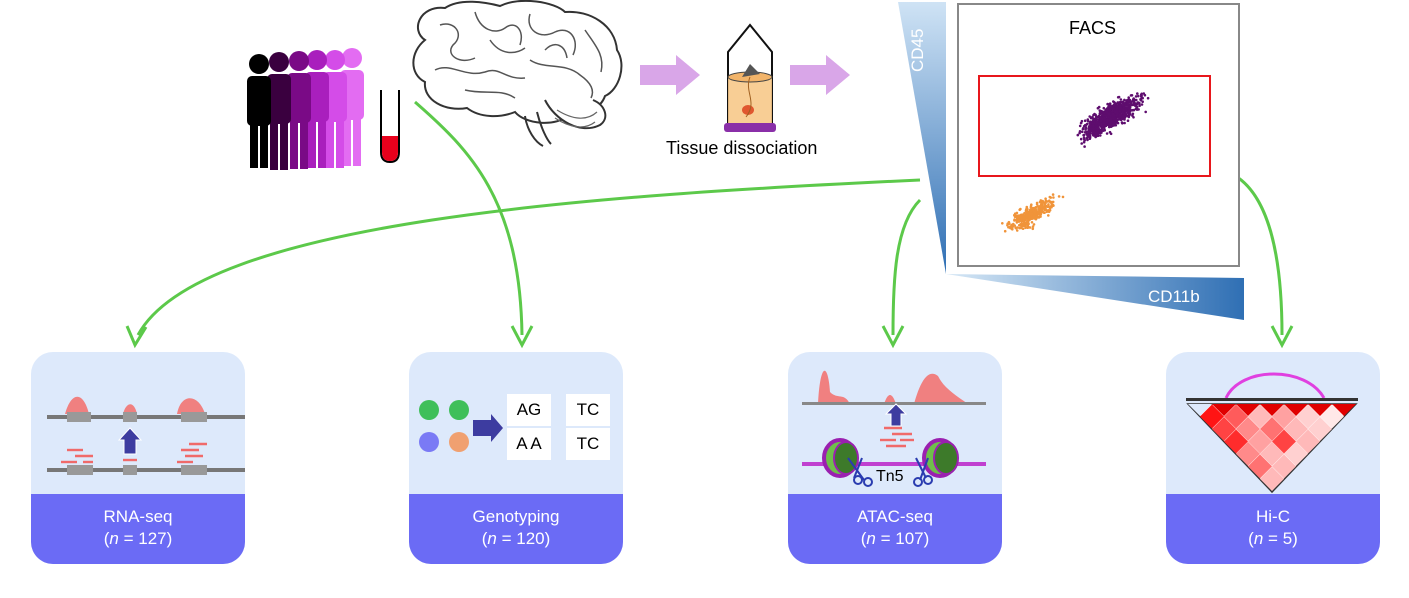 This screenshot has width=1409, height=598. Describe the element at coordinates (894, 428) in the screenshot. I see `atacseq-illustration` at that location.